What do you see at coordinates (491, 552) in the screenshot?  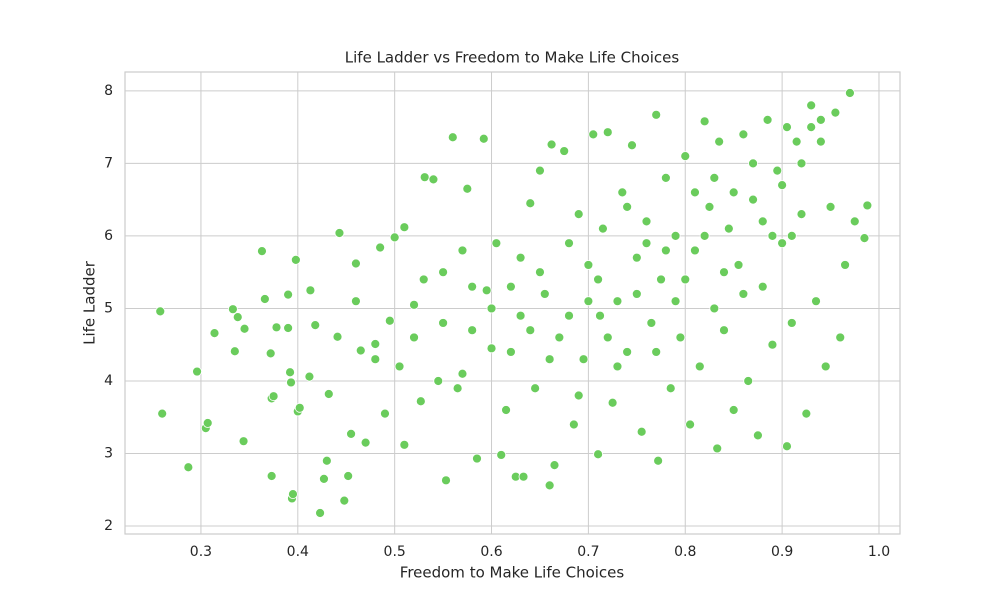 I see `x-tick-label: 0.6` at bounding box center [491, 552].